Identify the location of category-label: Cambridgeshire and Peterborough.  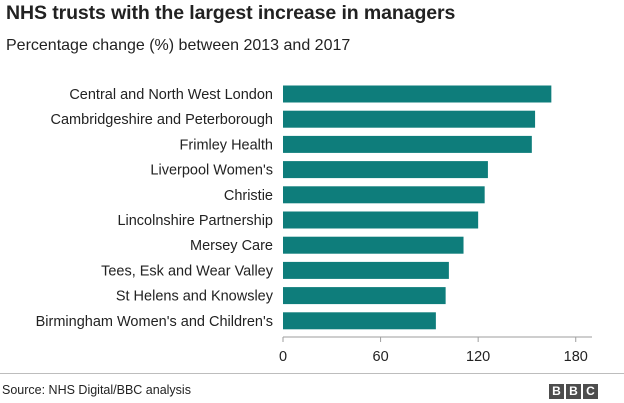
(162, 120).